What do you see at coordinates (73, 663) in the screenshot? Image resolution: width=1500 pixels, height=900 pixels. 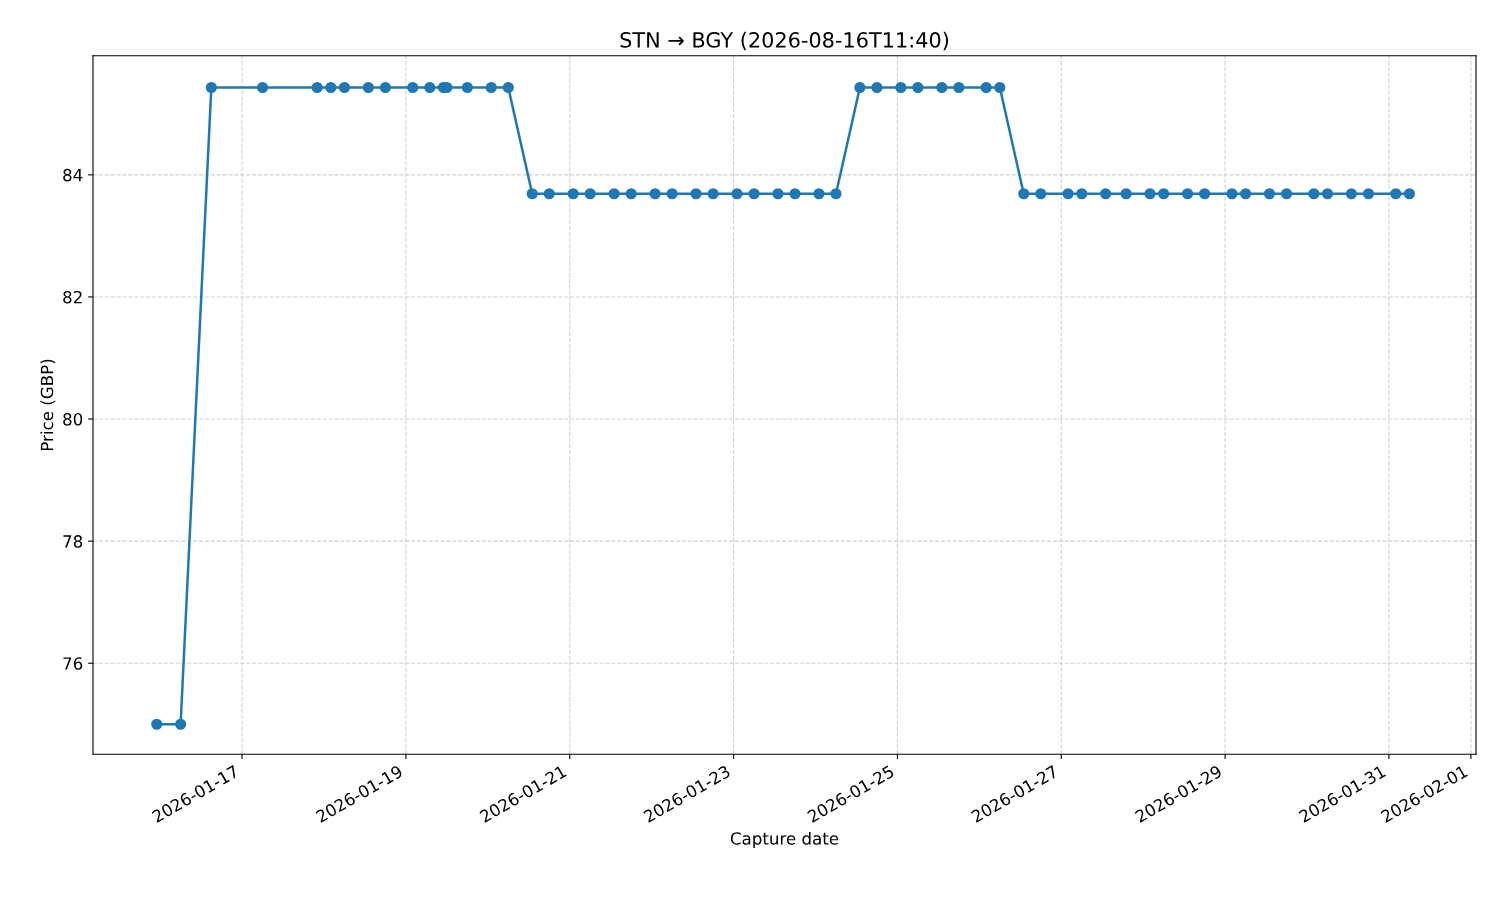 I see `y-tick-label: 76` at bounding box center [73, 663].